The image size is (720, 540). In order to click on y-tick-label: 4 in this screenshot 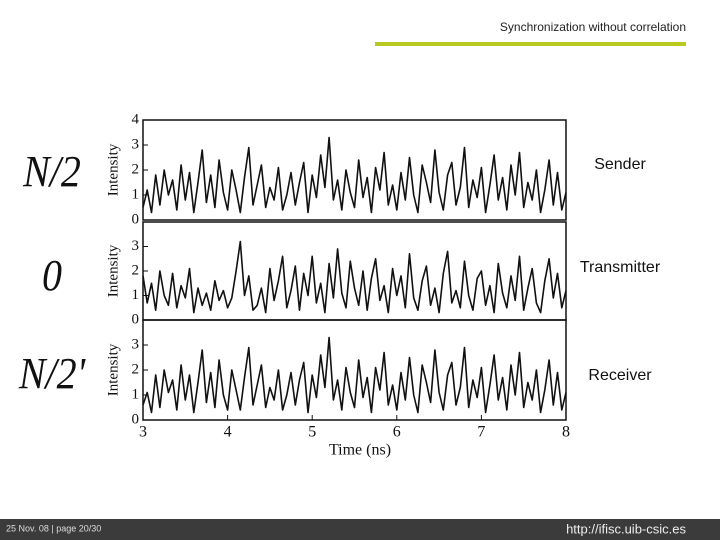, I will do `click(136, 119)`.